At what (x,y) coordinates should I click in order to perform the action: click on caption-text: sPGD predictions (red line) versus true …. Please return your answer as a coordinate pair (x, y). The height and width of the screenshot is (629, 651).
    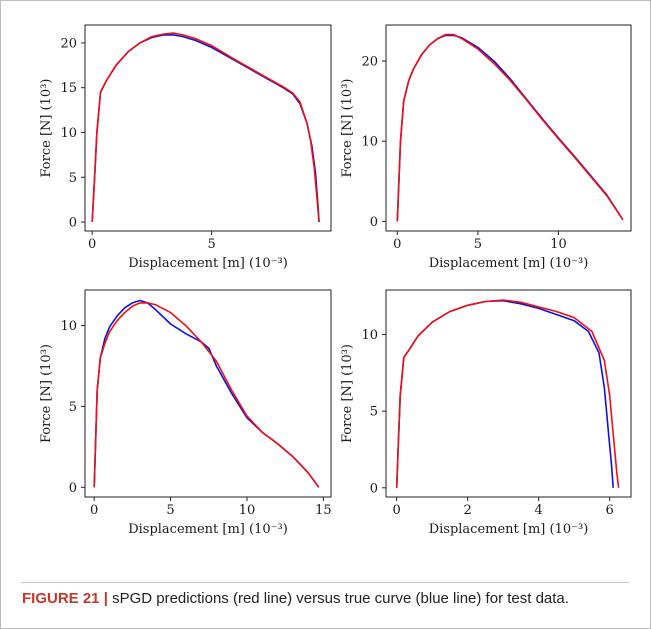
    Looking at the image, I should click on (340, 598).